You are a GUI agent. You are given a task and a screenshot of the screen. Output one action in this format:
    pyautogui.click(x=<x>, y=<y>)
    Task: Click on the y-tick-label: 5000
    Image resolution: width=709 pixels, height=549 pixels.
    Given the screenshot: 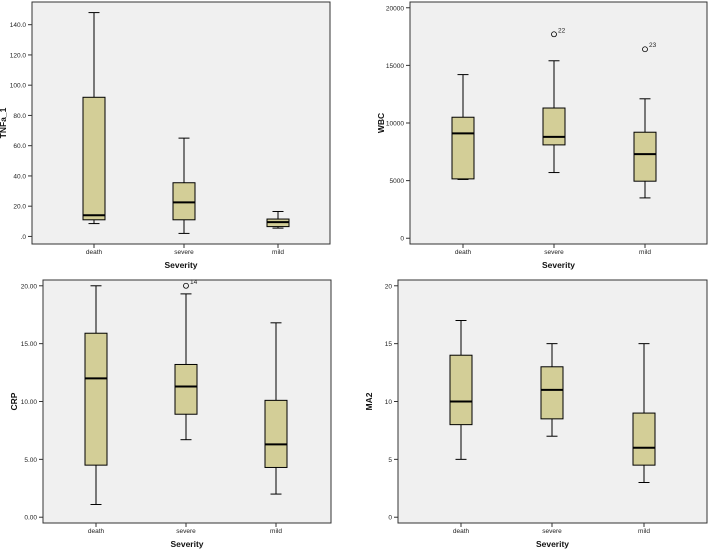 What is the action you would take?
    pyautogui.click(x=397, y=181)
    